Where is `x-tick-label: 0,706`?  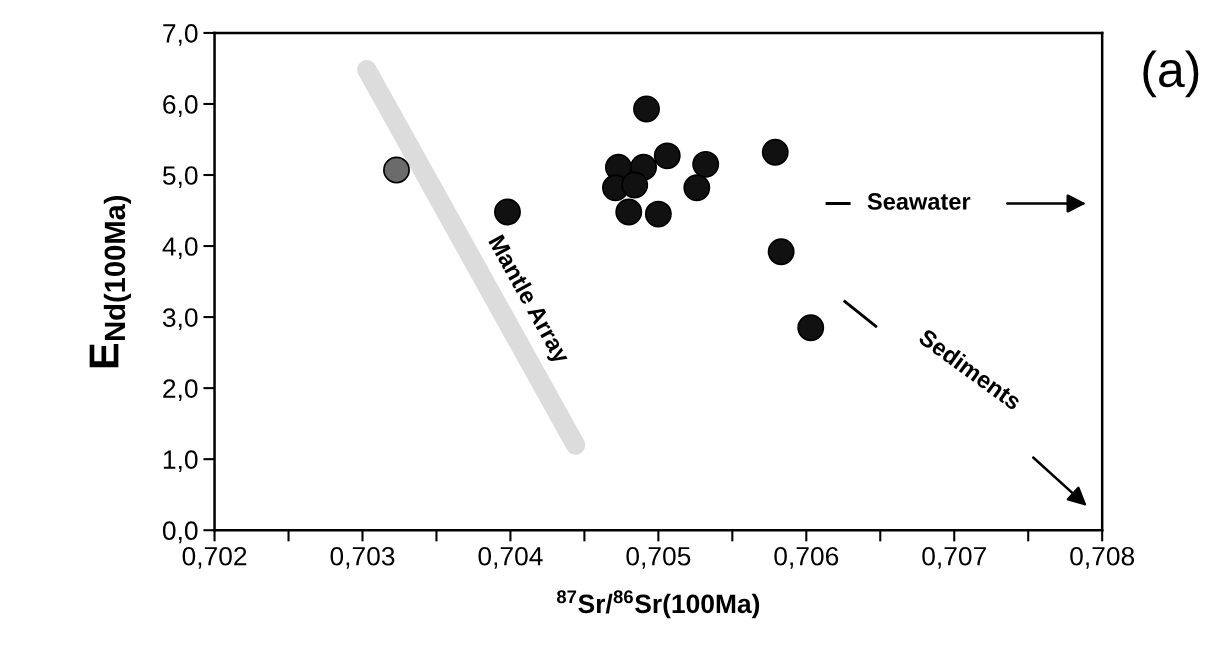 x-tick-label: 0,706 is located at coordinates (806, 557).